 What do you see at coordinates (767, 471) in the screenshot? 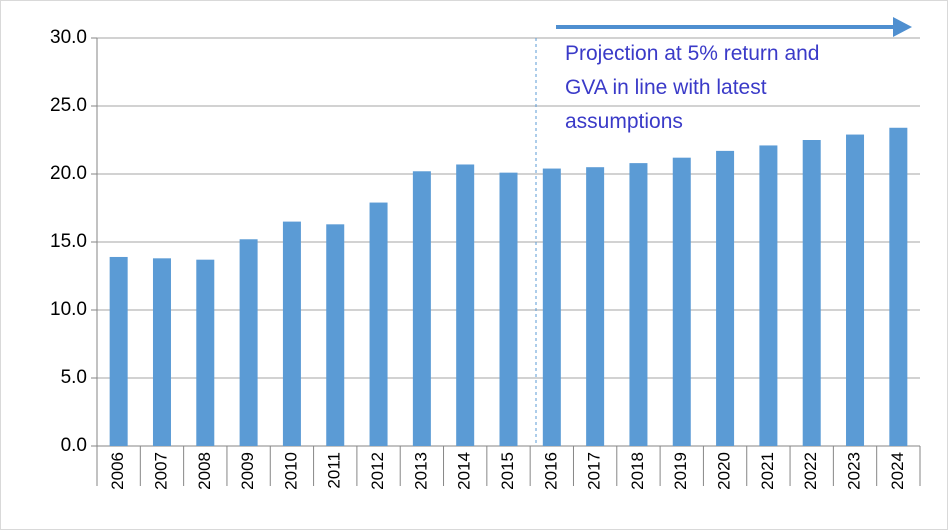
I see `x-tick-label: 2021` at bounding box center [767, 471].